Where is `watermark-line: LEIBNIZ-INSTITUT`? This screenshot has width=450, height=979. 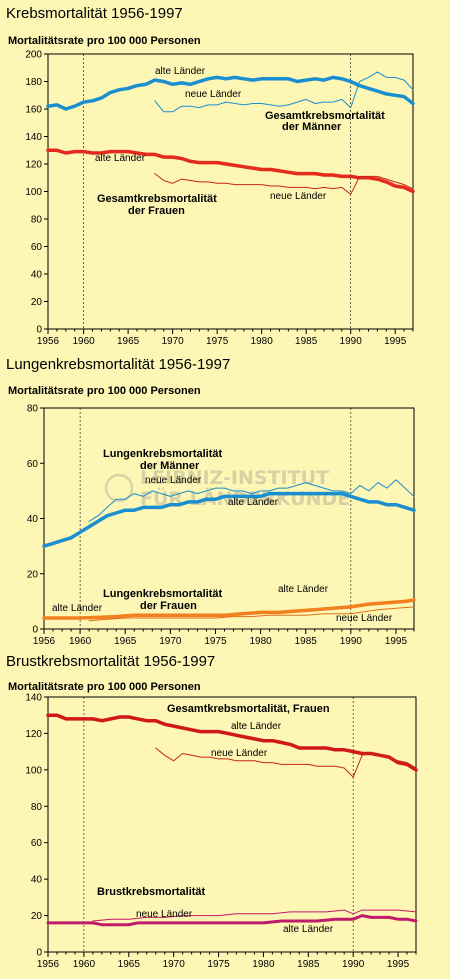
watermark-line: LEIBNIZ-INSTITUT is located at coordinates (234, 478).